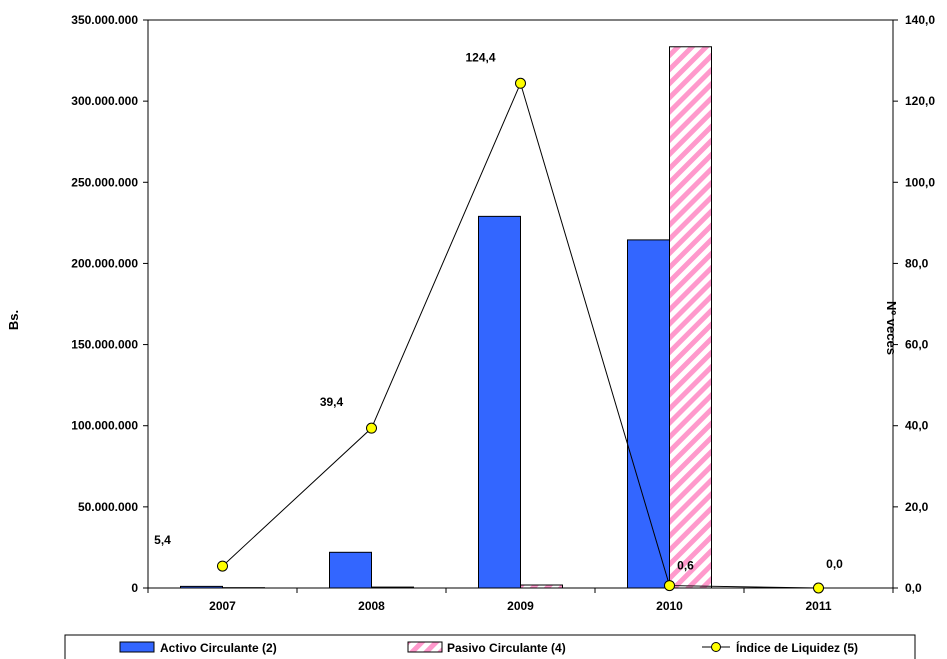  Describe the element at coordinates (104, 345) in the screenshot. I see `y-tick-label: 150.000.000` at that location.